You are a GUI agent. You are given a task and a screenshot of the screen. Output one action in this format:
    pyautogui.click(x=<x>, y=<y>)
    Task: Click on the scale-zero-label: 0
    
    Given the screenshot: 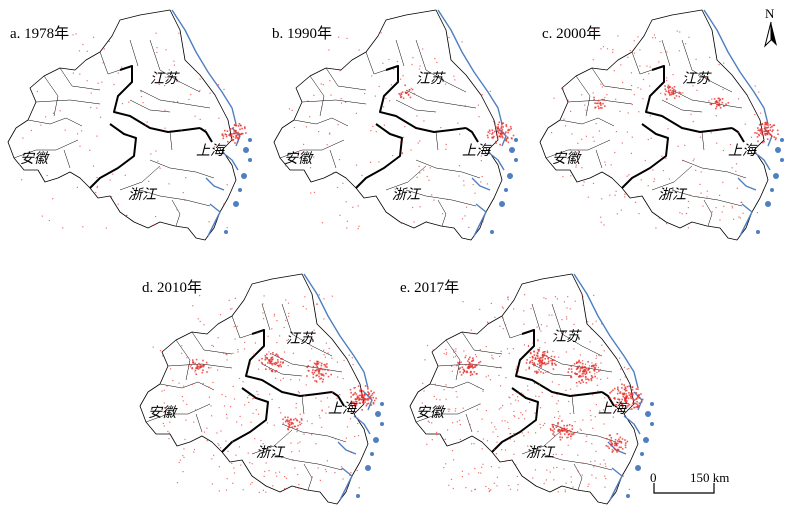 What is the action you would take?
    pyautogui.click(x=653, y=477)
    